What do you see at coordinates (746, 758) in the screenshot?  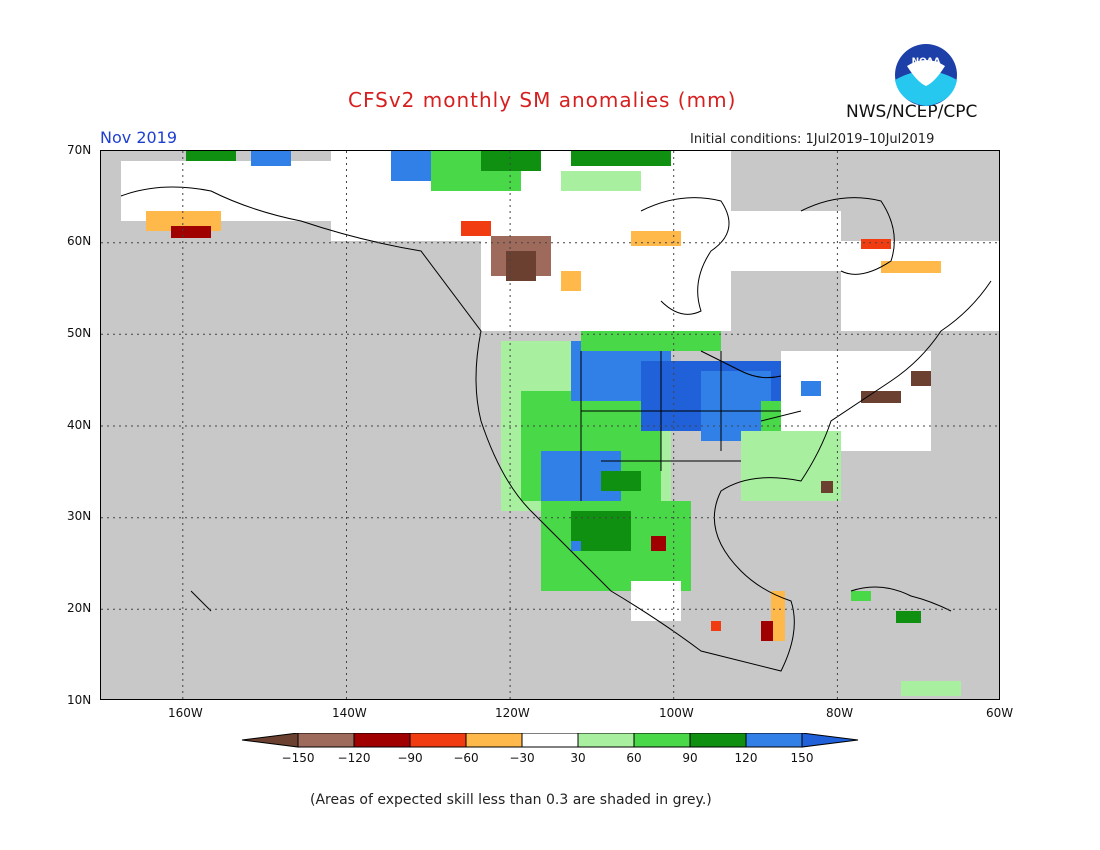 I see `legend-tick-label: 120` at bounding box center [746, 758].